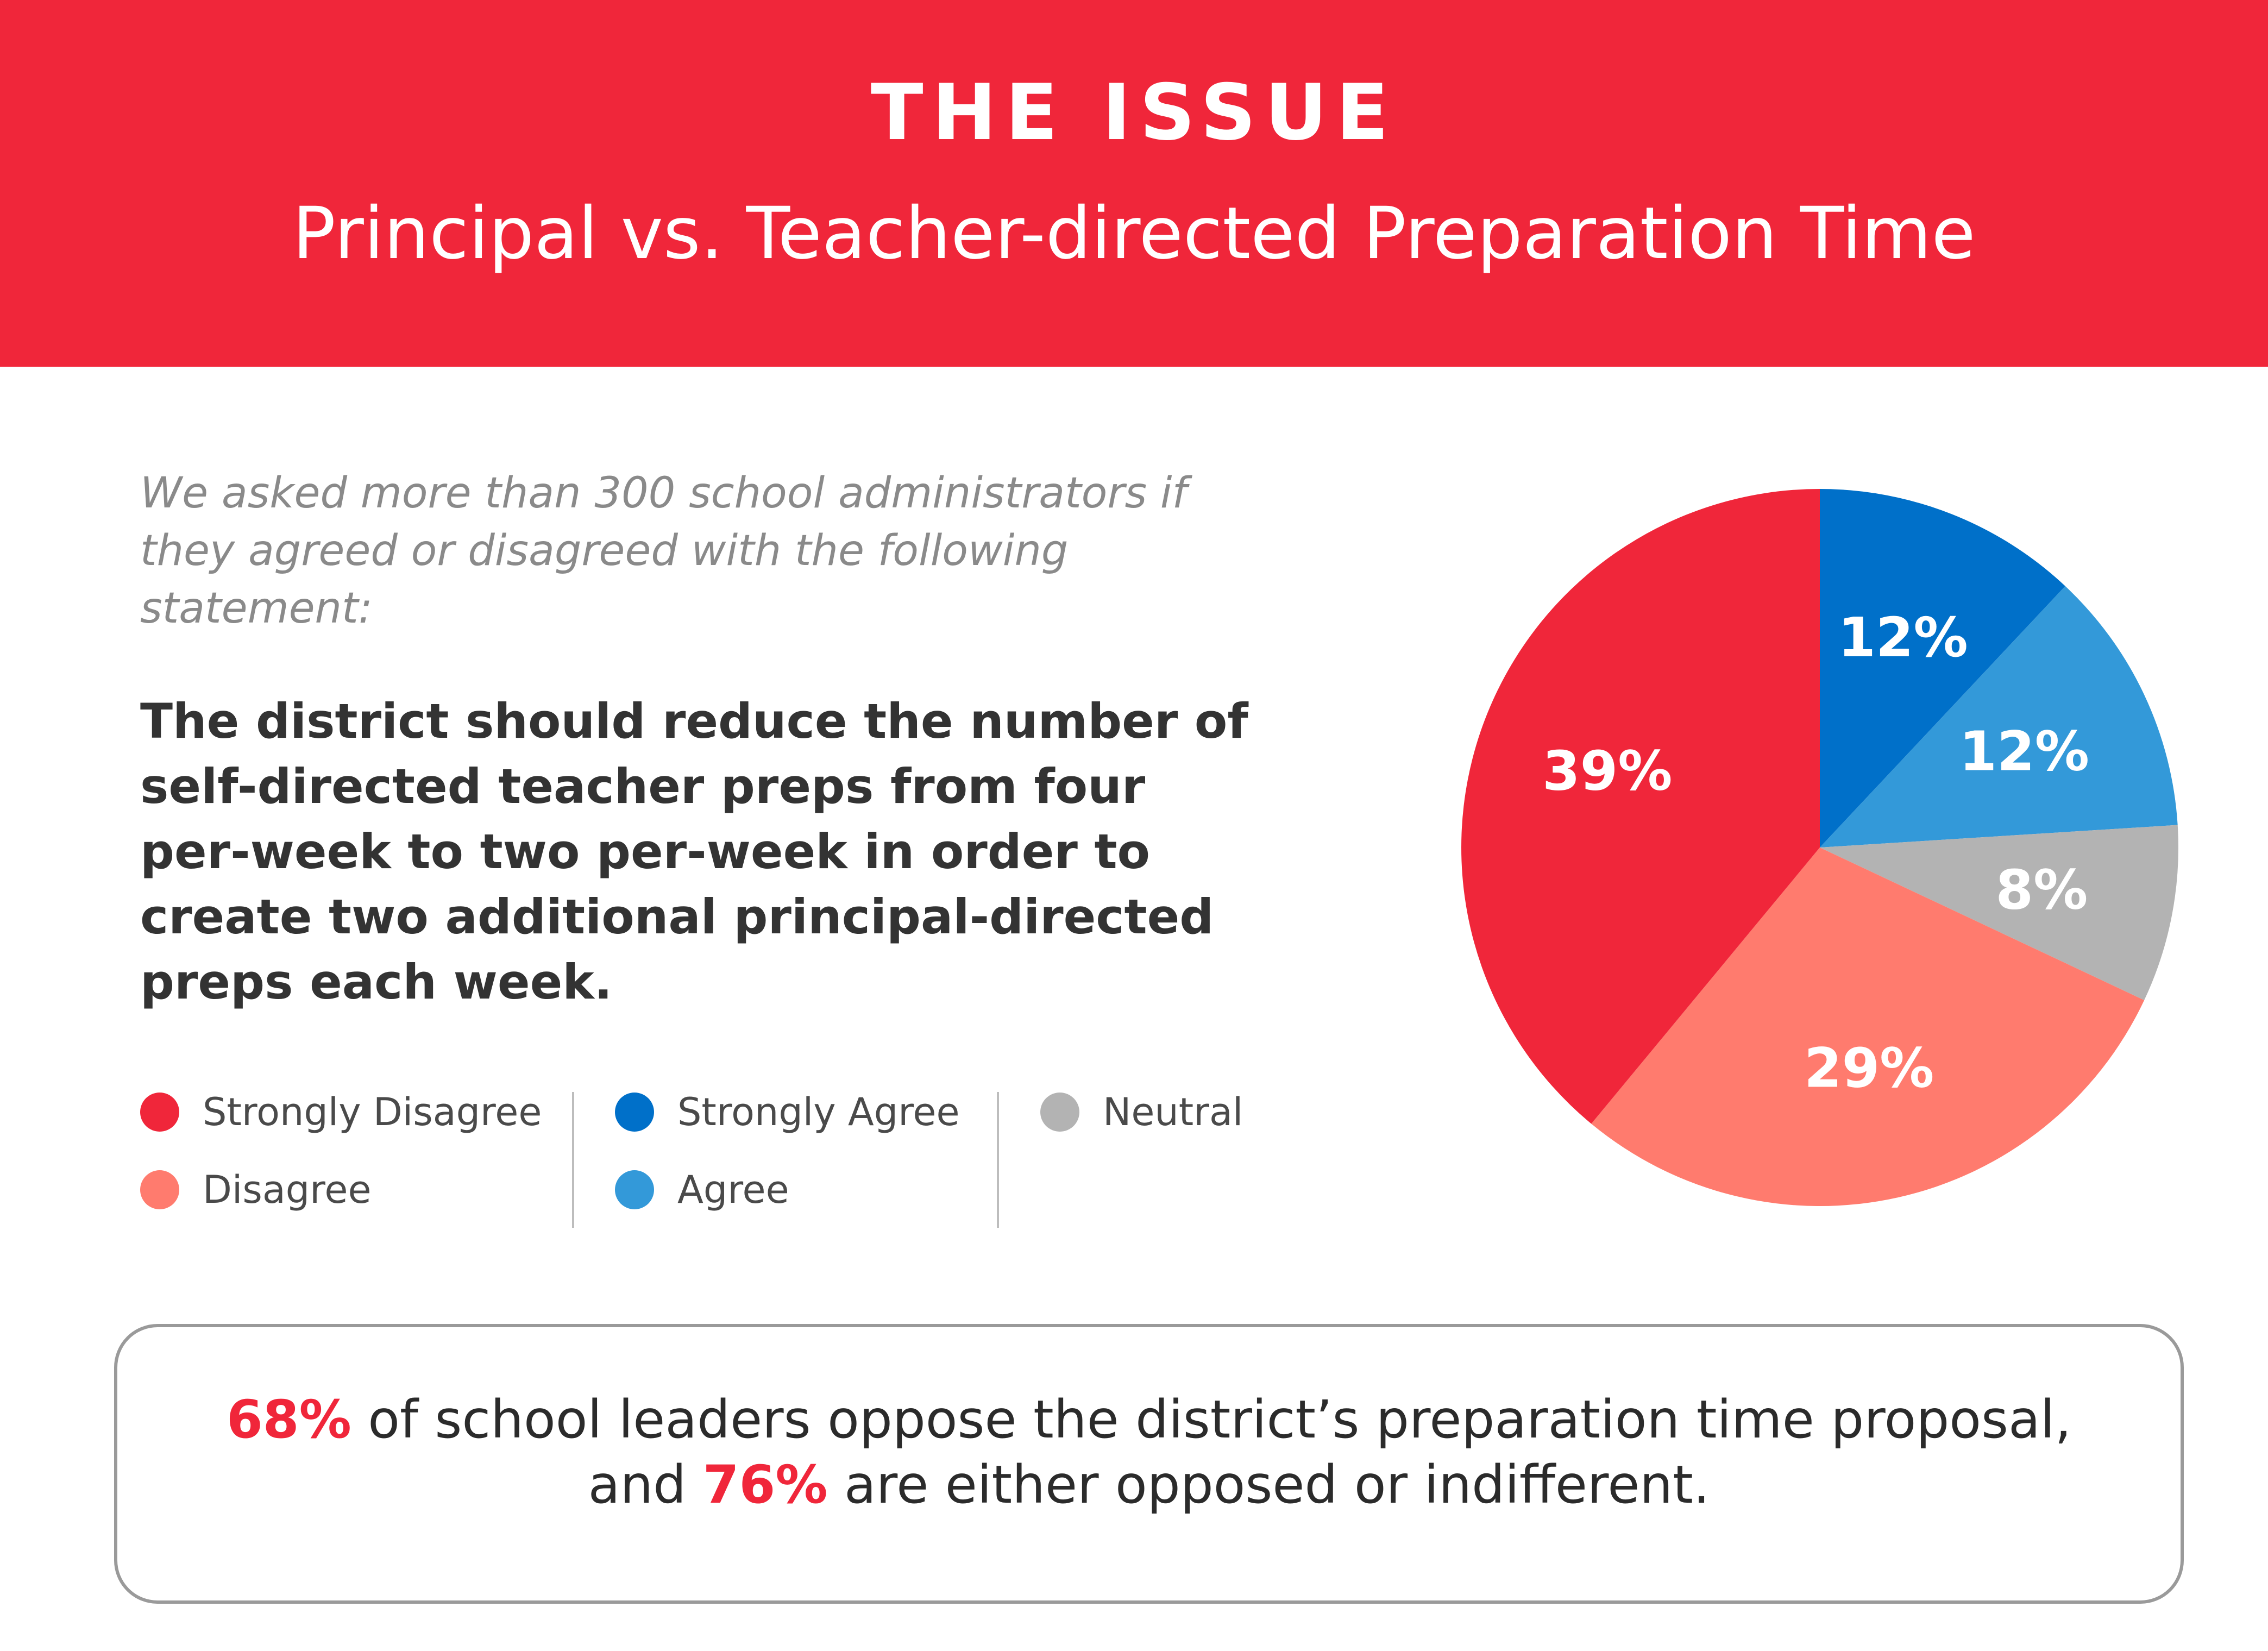 The height and width of the screenshot is (1651, 2268). I want to click on legend-item-neutral: Neutral, so click(1142, 1112).